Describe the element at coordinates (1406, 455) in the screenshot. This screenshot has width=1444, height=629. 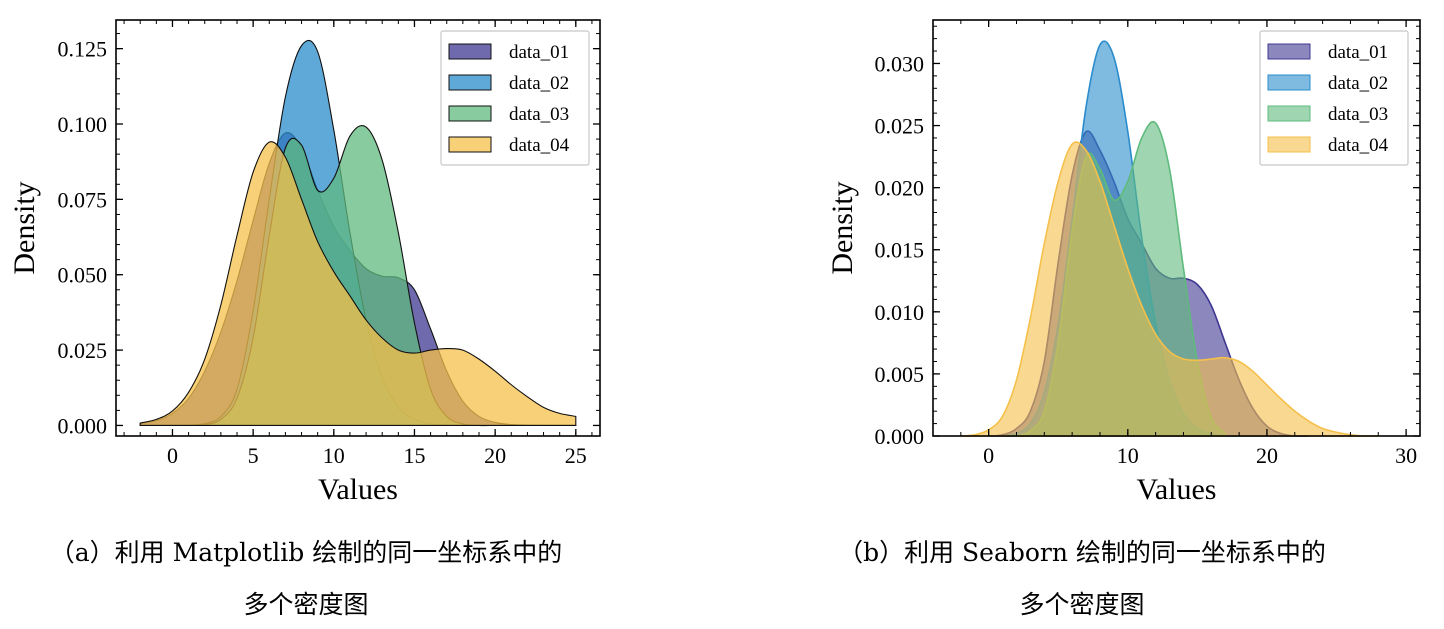
I see `x-tick-label: 30` at that location.